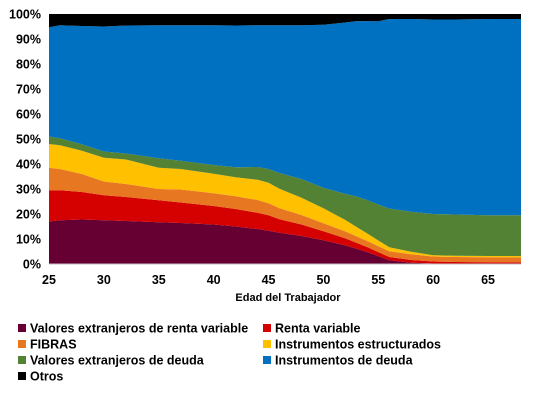 This screenshot has height=418, width=544. Describe the element at coordinates (488, 280) in the screenshot. I see `x-tick-label: 65` at that location.